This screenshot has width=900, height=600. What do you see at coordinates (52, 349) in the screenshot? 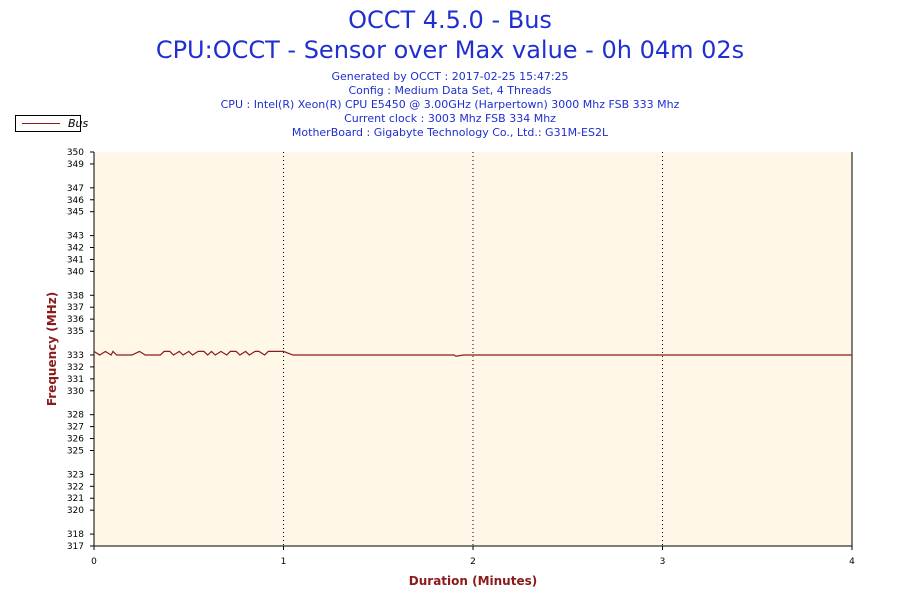
I see `y-axis-title: Frequency (MHz)` at bounding box center [52, 349].